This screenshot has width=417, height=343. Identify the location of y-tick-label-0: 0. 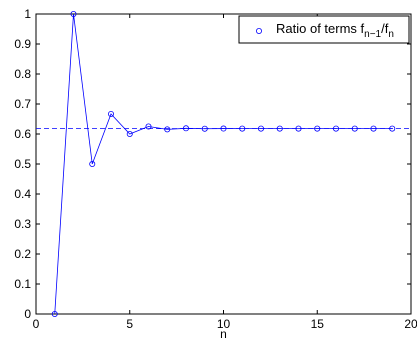
(27, 314).